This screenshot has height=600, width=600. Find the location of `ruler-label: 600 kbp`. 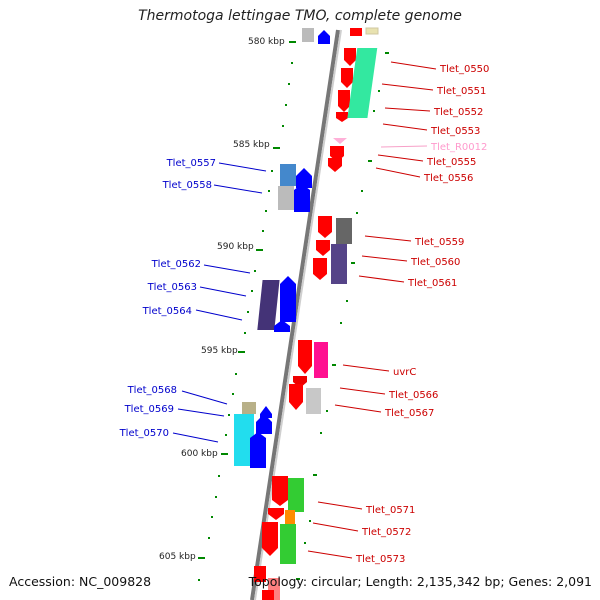

ruler-label: 600 kbp is located at coordinates (199, 454).